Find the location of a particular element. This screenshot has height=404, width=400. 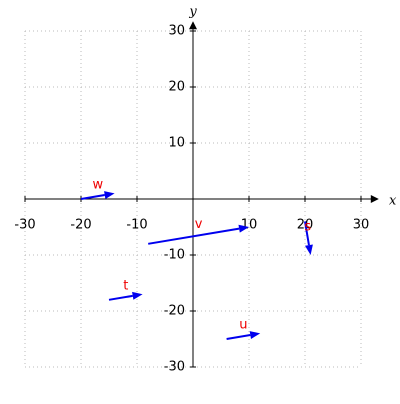

y-tick-label: 20 is located at coordinates (176, 87).